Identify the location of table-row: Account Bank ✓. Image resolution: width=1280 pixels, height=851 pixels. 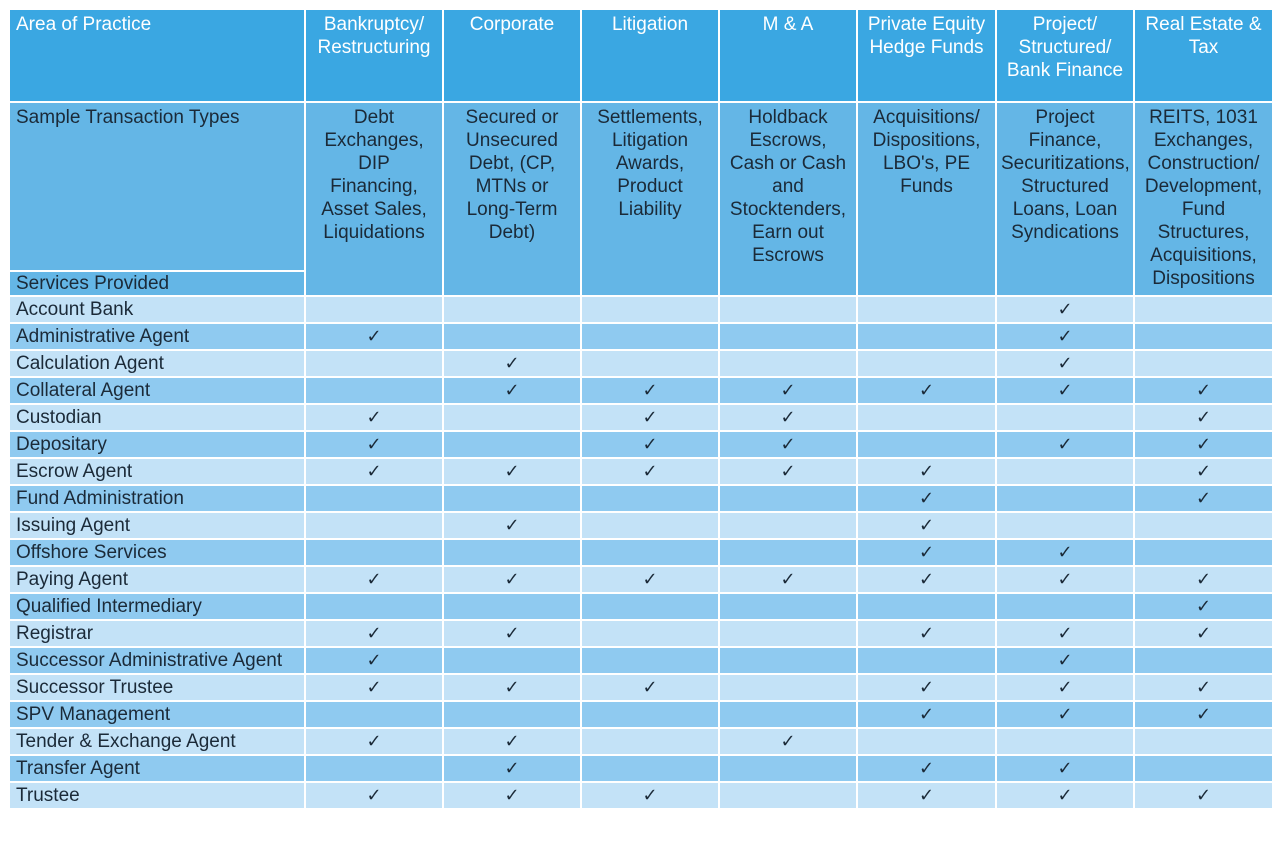
(641, 309).